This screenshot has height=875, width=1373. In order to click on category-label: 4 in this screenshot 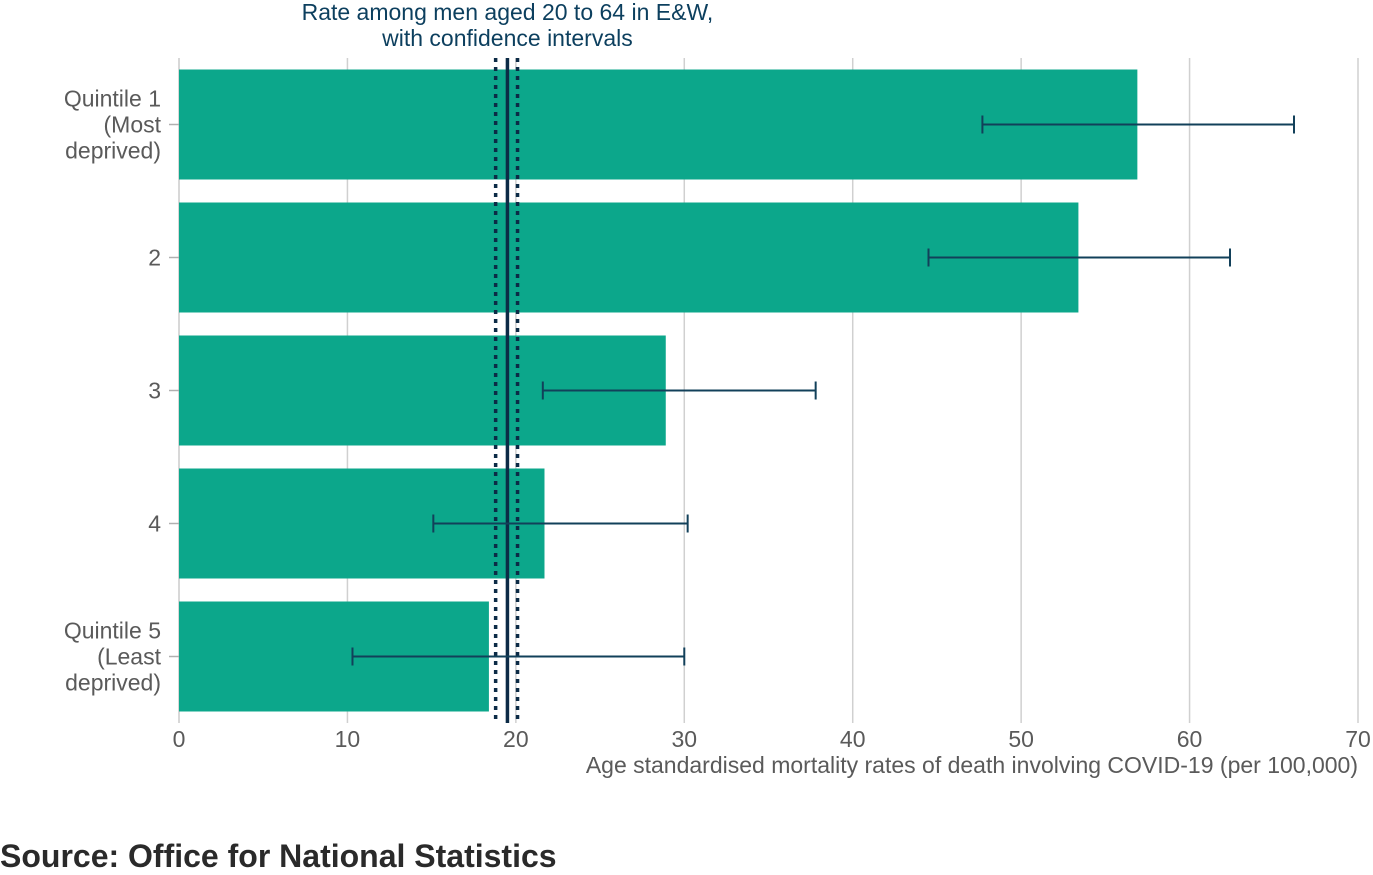, I will do `click(154, 524)`.